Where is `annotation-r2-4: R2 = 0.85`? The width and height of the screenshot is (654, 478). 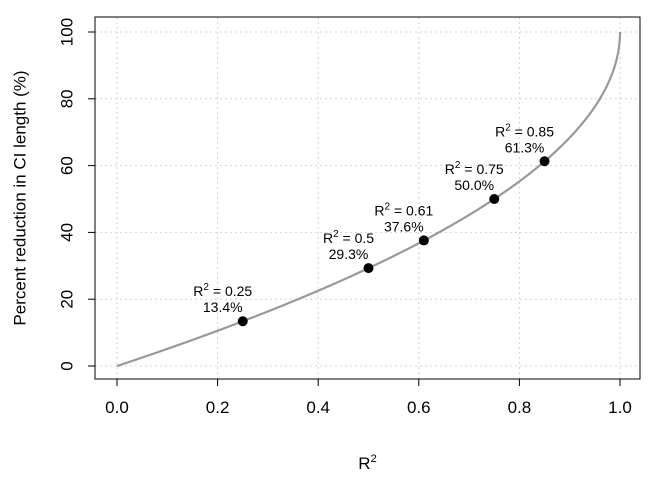
annotation-r2-4: R2 = 0.85 is located at coordinates (524, 130).